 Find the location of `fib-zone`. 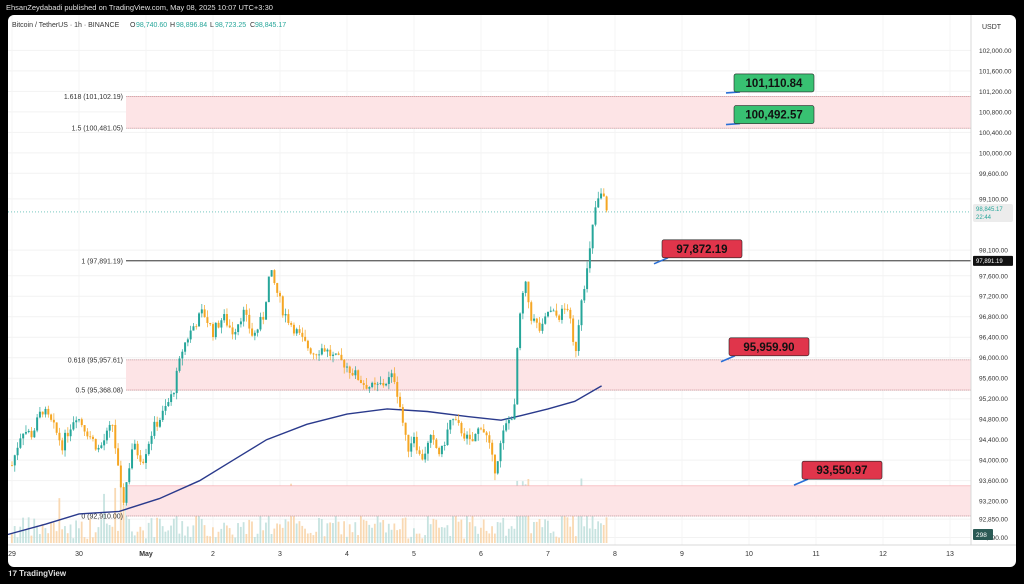

fib-zone is located at coordinates (548, 500).